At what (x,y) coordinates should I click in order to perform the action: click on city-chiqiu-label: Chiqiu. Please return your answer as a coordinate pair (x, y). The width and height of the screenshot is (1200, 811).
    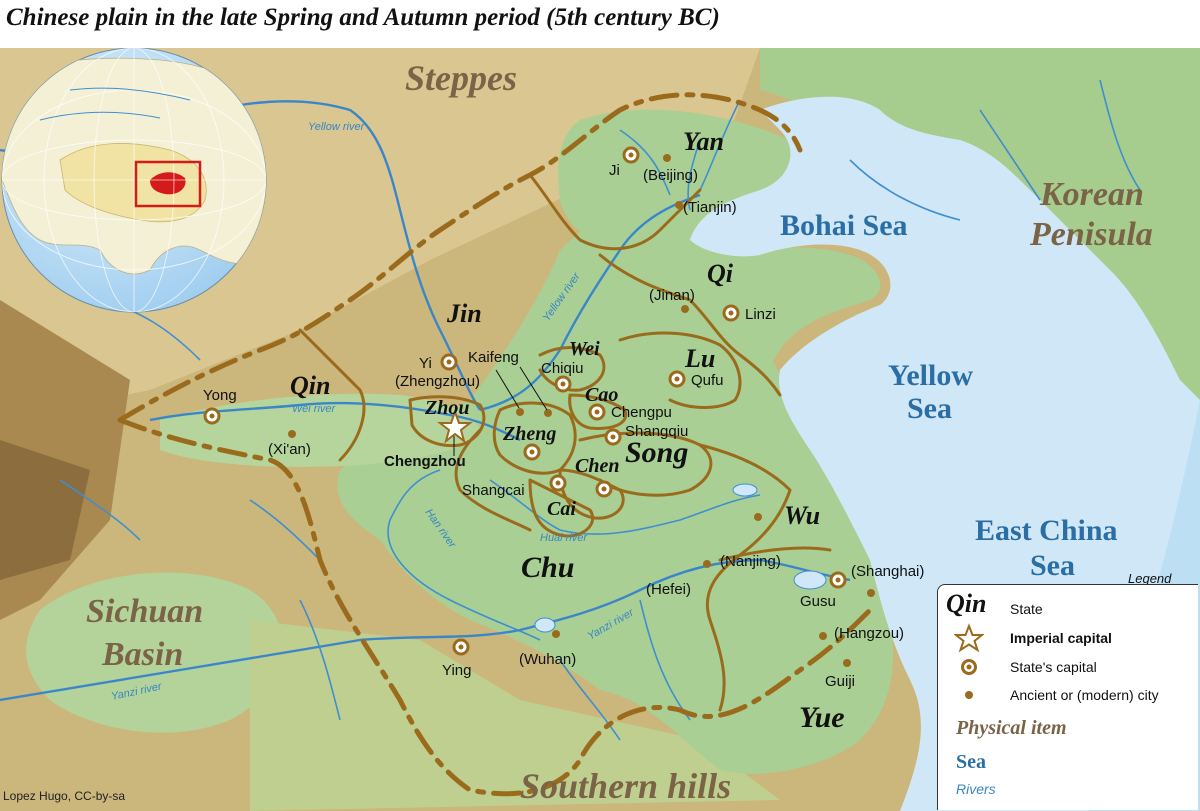
    Looking at the image, I should click on (562, 368).